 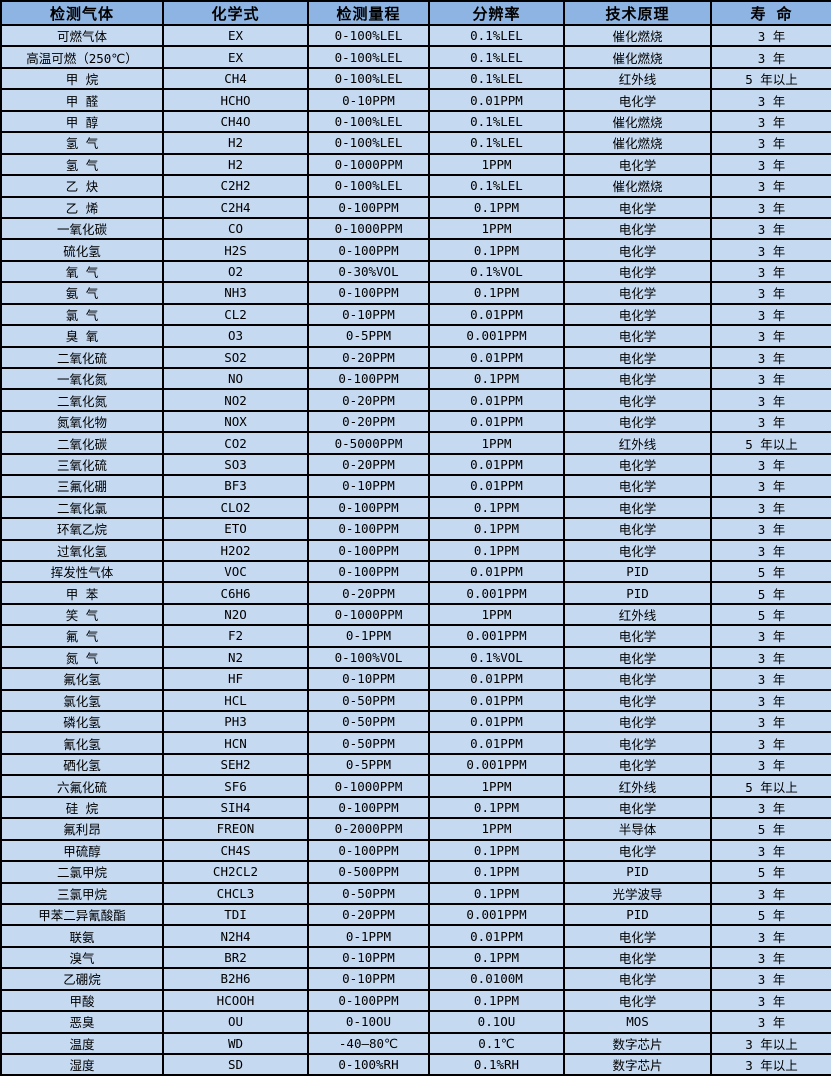 What do you see at coordinates (235, 807) in the screenshot?
I see `table-cell: SIH4` at bounding box center [235, 807].